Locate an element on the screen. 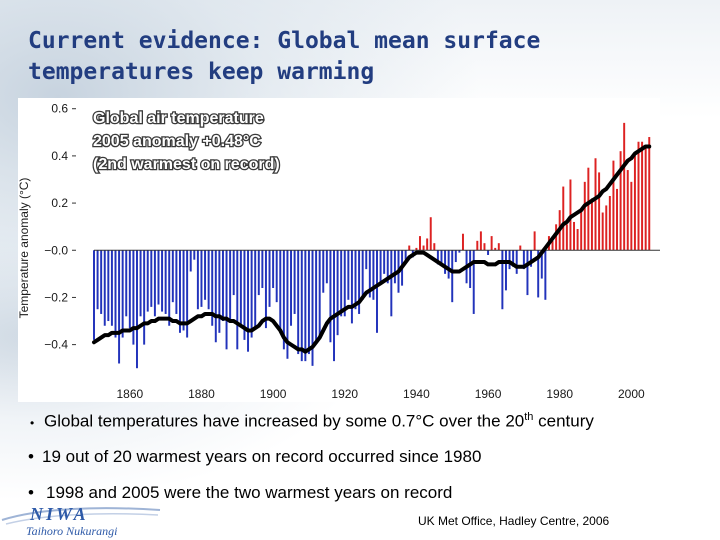  bar-1909 is located at coordinates (305, 306).